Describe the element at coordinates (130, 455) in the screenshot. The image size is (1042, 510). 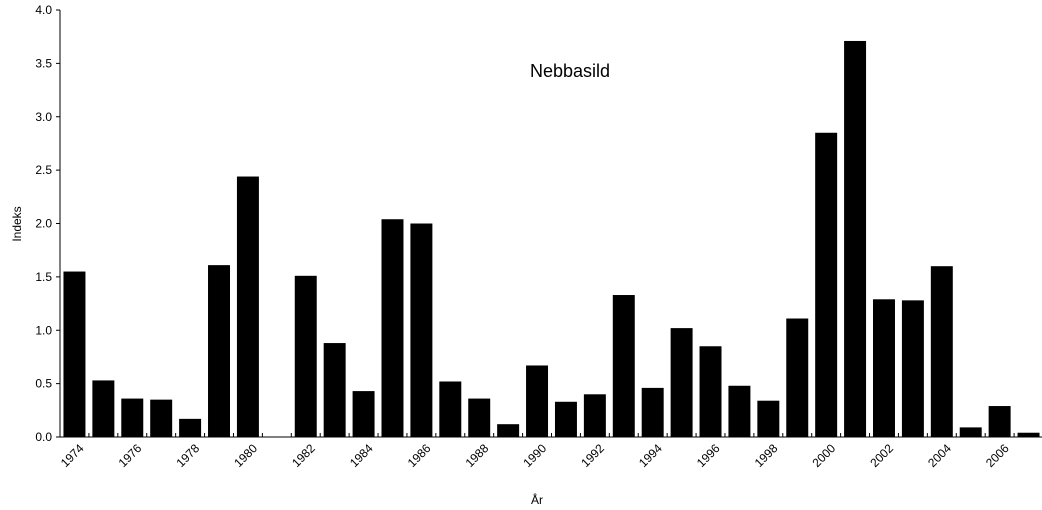
I see `x-tick-label: 1976` at that location.